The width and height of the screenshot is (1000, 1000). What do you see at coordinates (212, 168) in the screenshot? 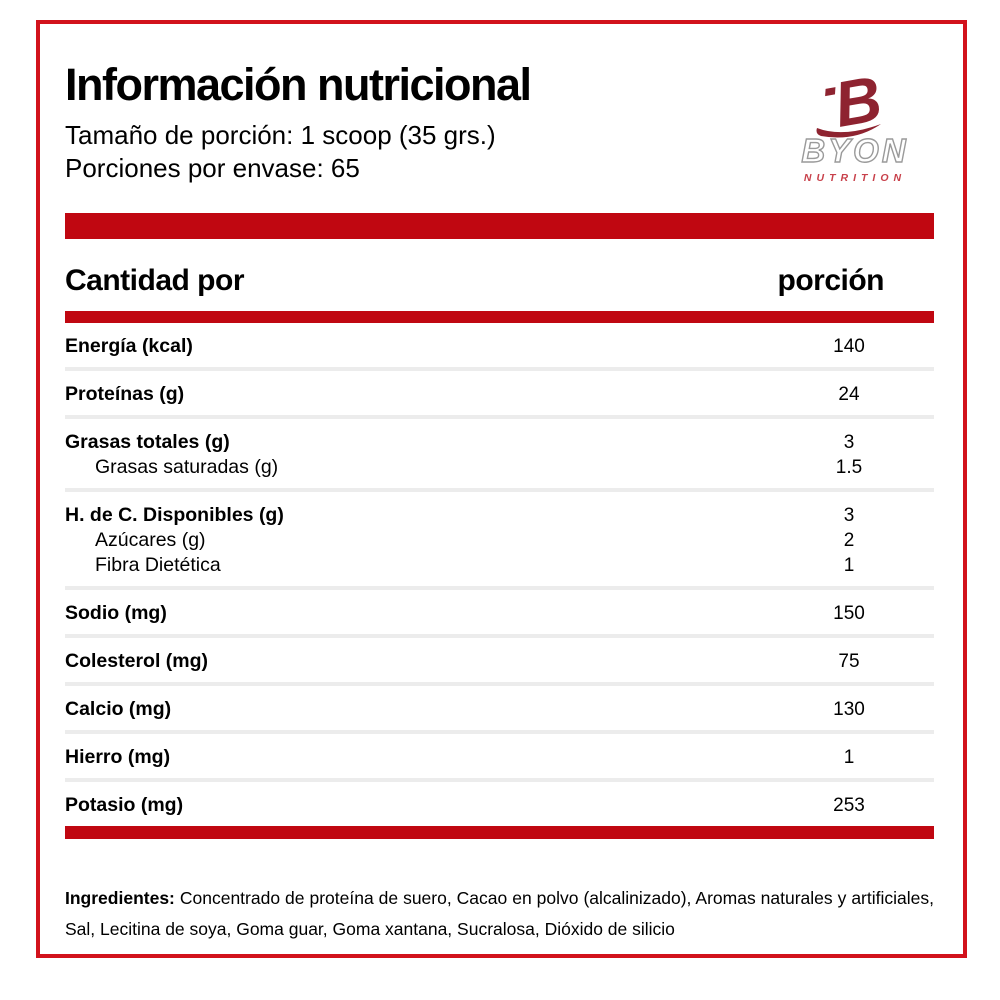
I see `servings-per-container-text: Porciones por envase: 65` at bounding box center [212, 168].